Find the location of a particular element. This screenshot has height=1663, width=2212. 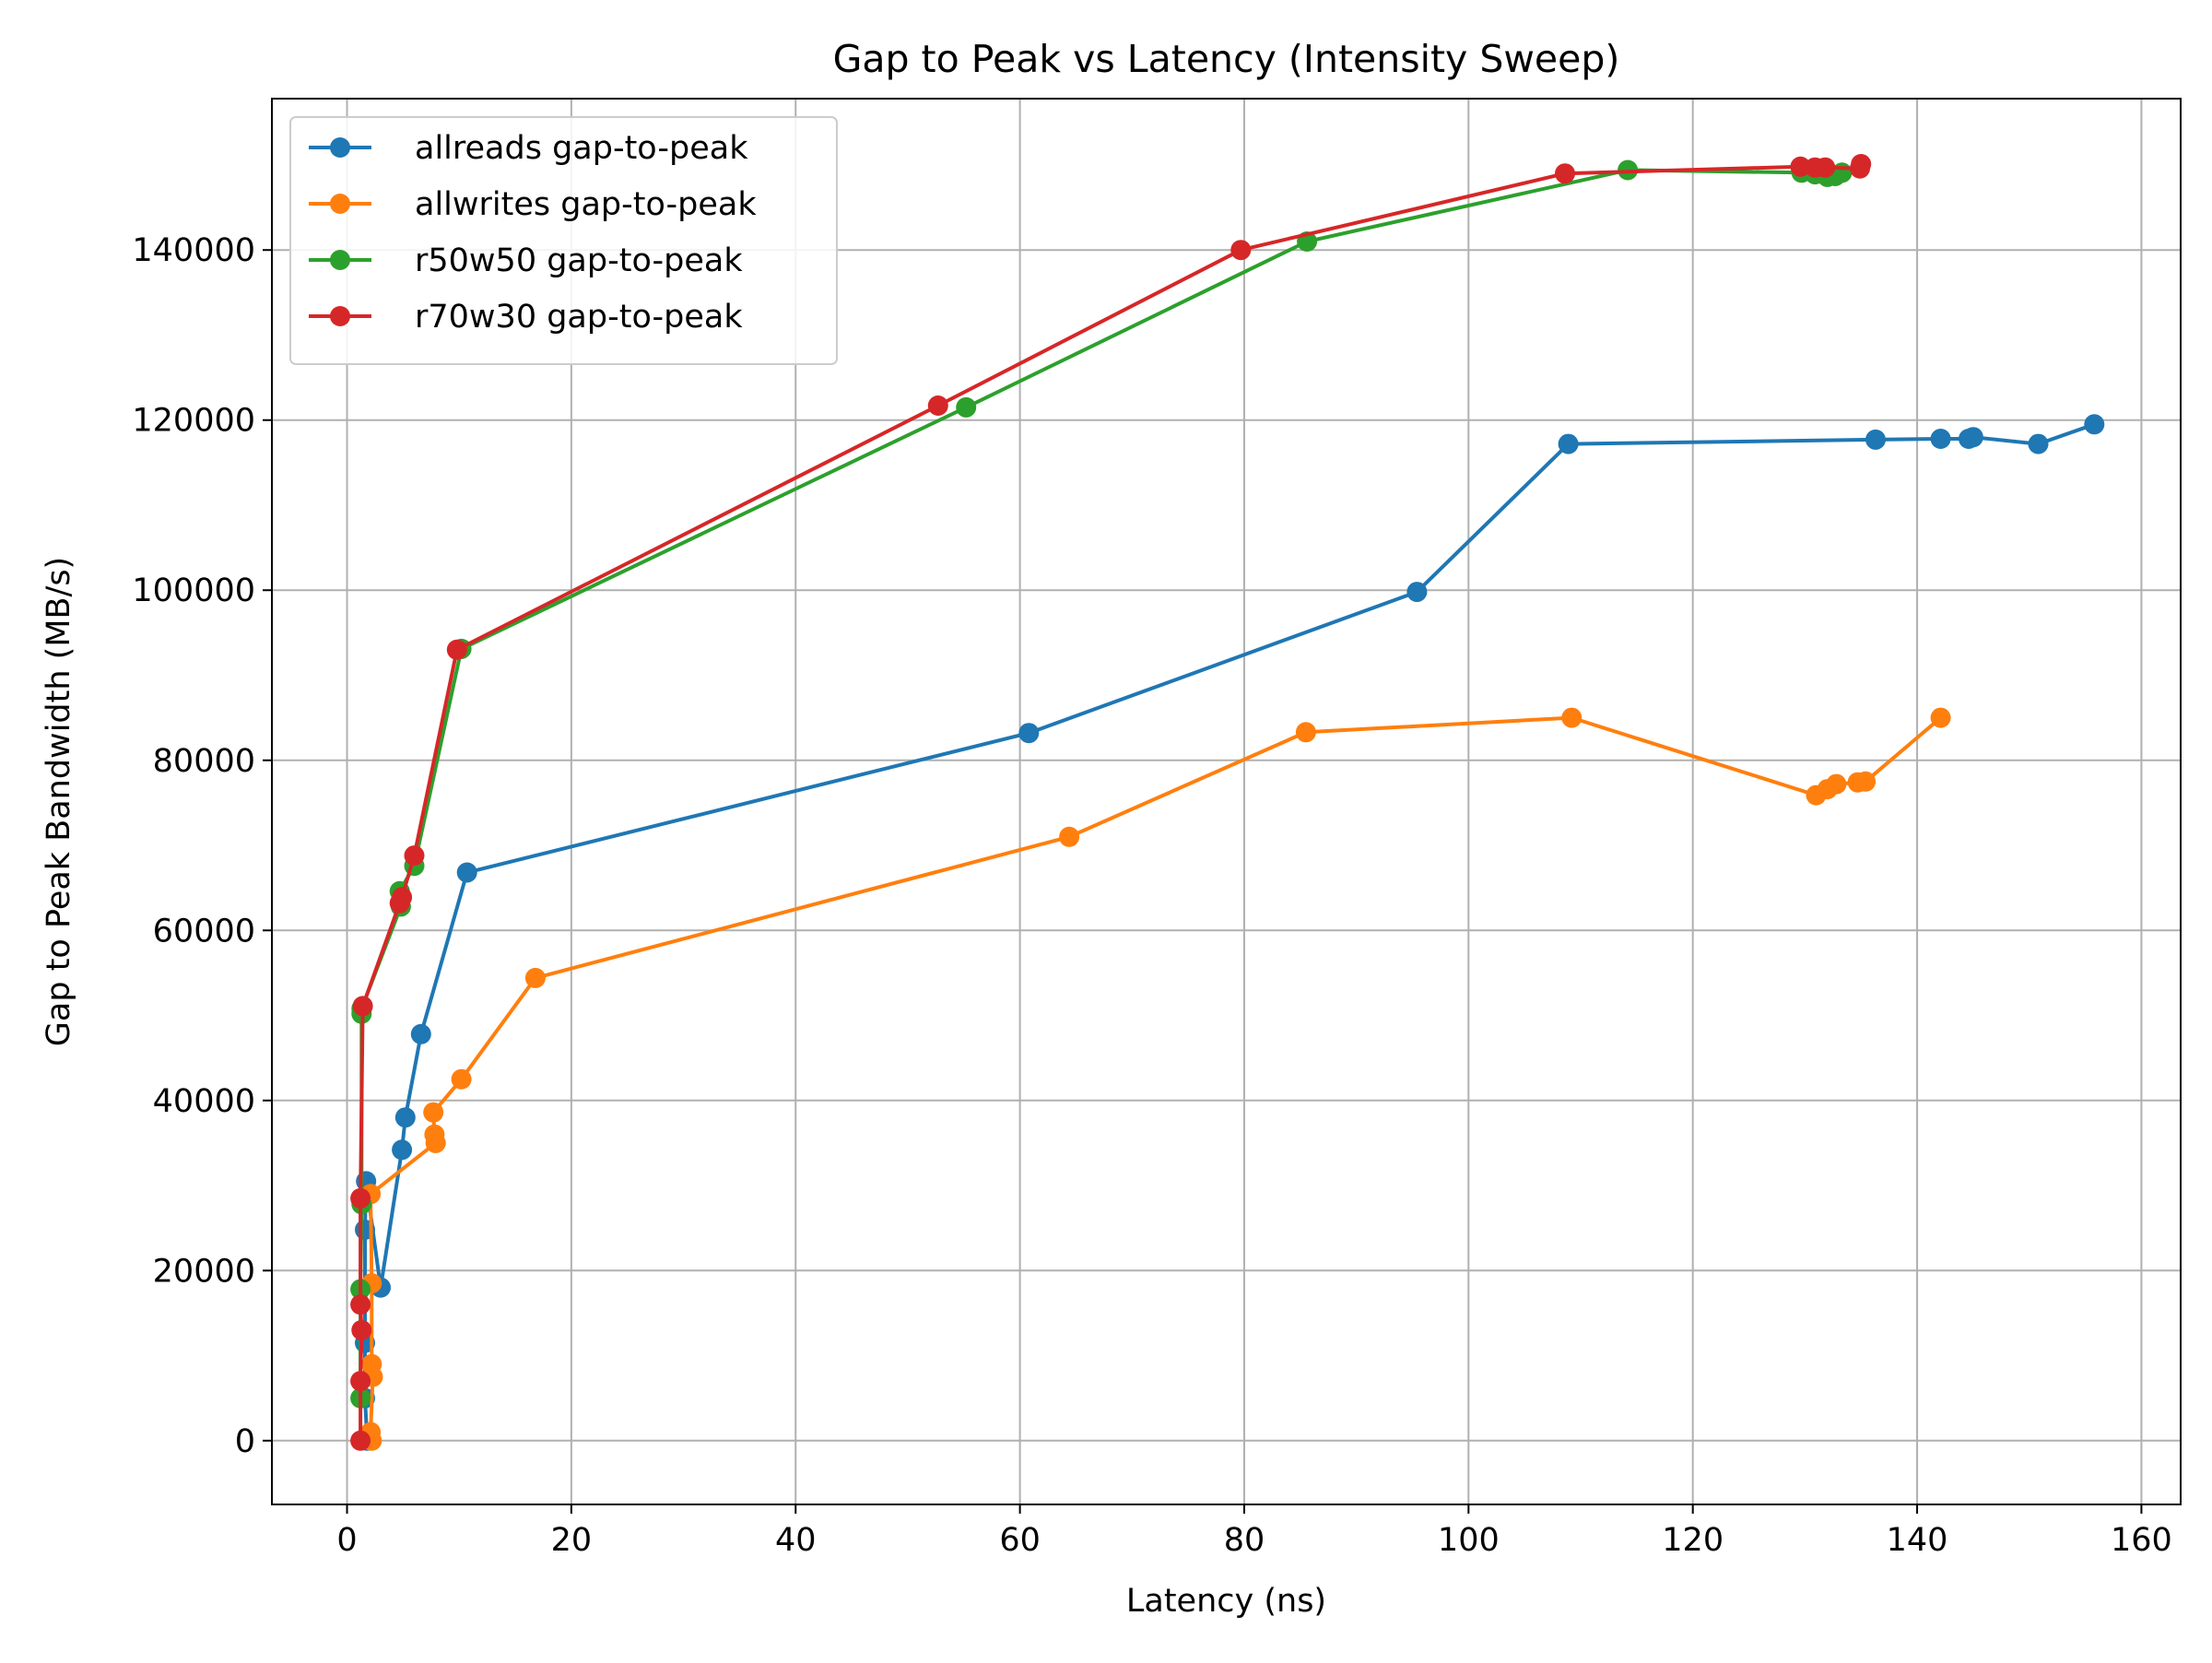

legend-item-allreads: allreads gap-to-peak is located at coordinates (528, 148).